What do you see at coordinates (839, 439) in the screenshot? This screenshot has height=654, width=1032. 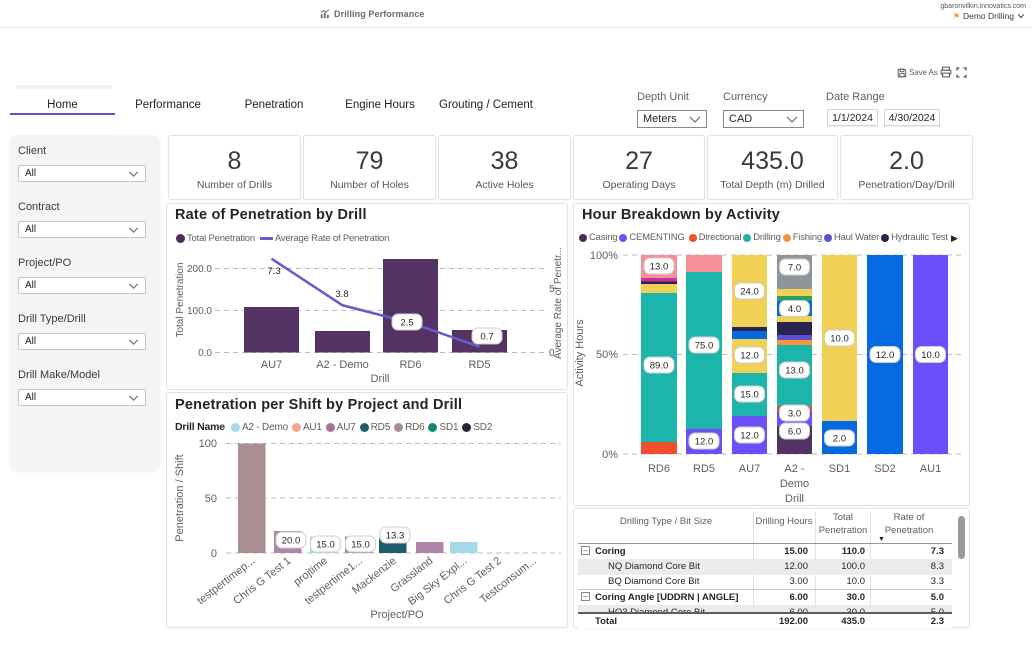 I see `svg-text: 2.0` at bounding box center [839, 439].